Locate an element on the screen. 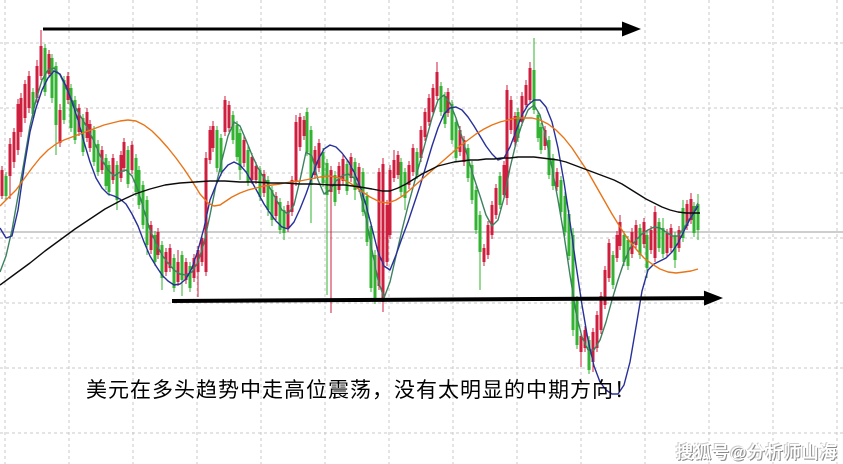  watermark: 搜狐号@分析师山海 is located at coordinates (757, 452).